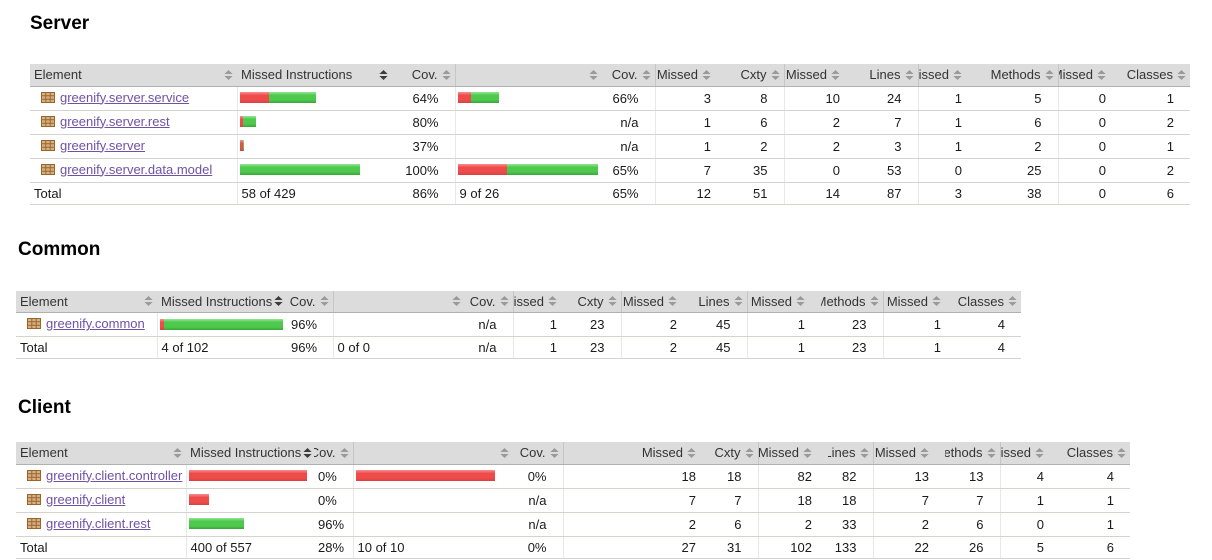  Describe the element at coordinates (278, 301) in the screenshot. I see `sorted-icon` at that location.